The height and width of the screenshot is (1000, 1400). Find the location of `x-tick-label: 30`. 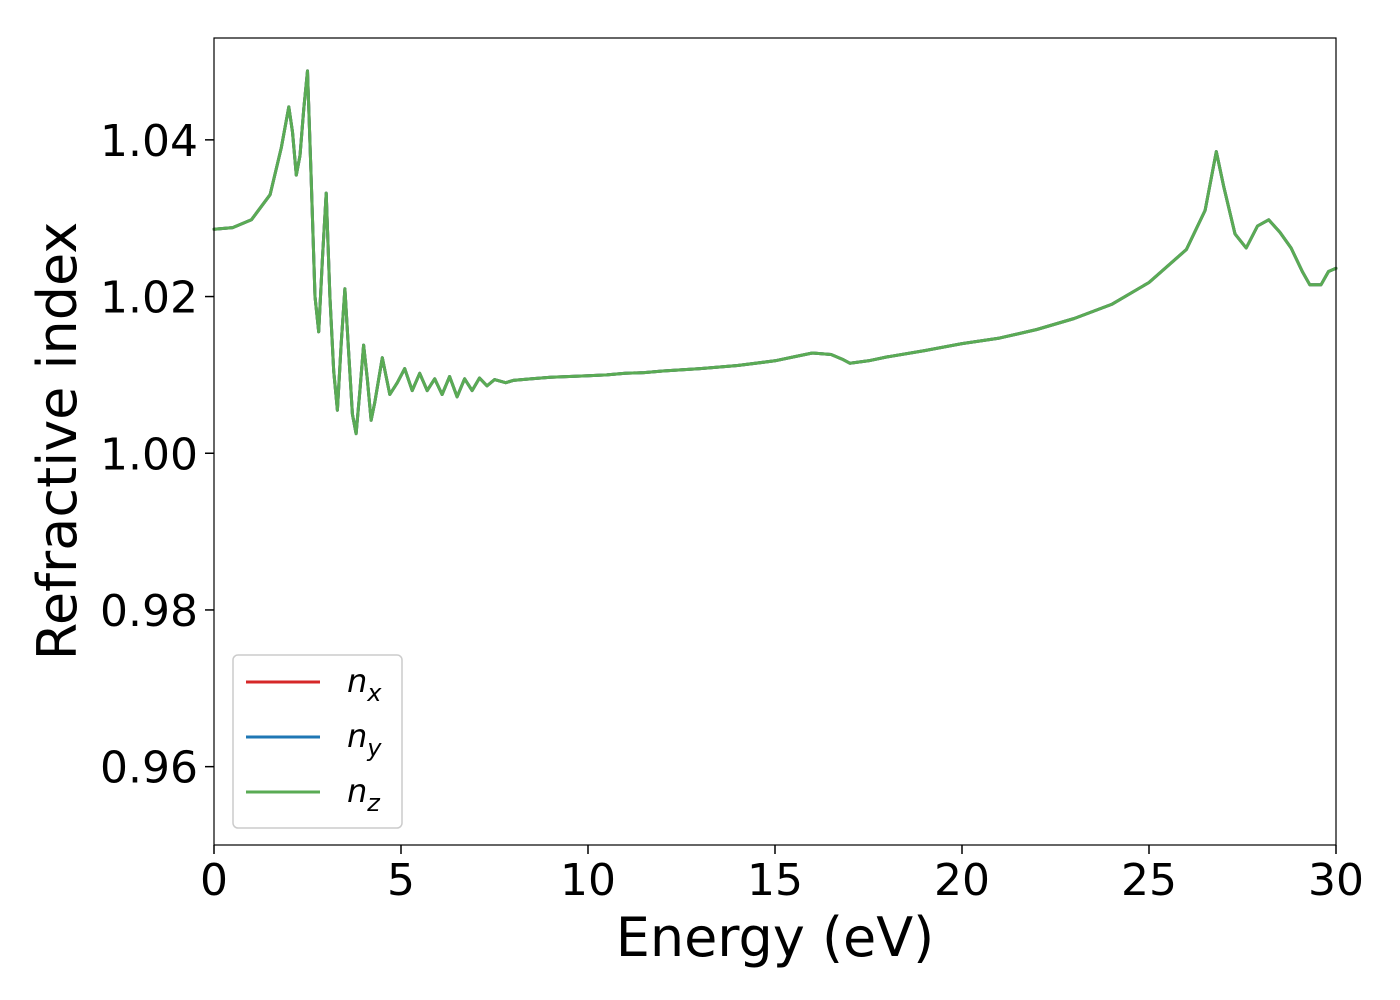

x-tick-label: 30 is located at coordinates (1336, 880).